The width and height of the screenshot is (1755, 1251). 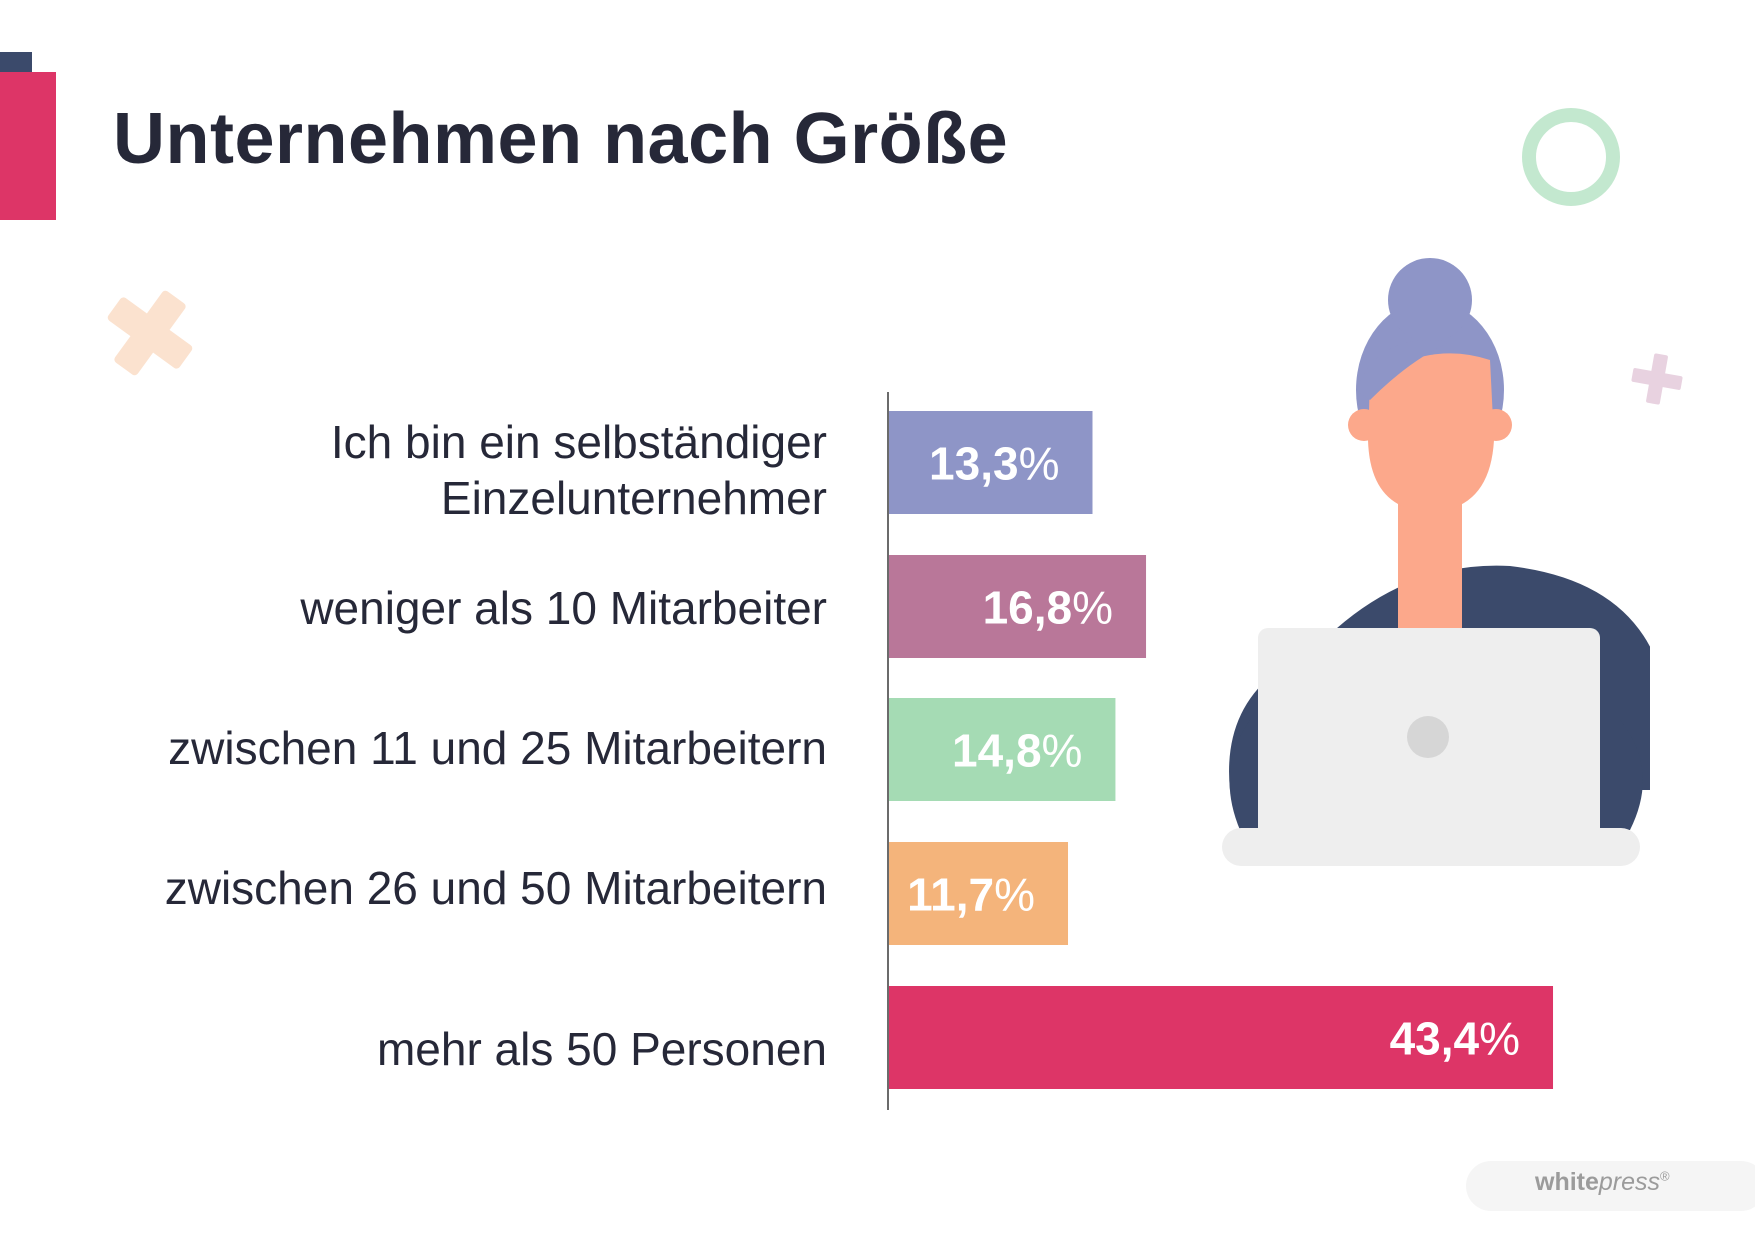 I want to click on laptop-logo, so click(x=1428, y=737).